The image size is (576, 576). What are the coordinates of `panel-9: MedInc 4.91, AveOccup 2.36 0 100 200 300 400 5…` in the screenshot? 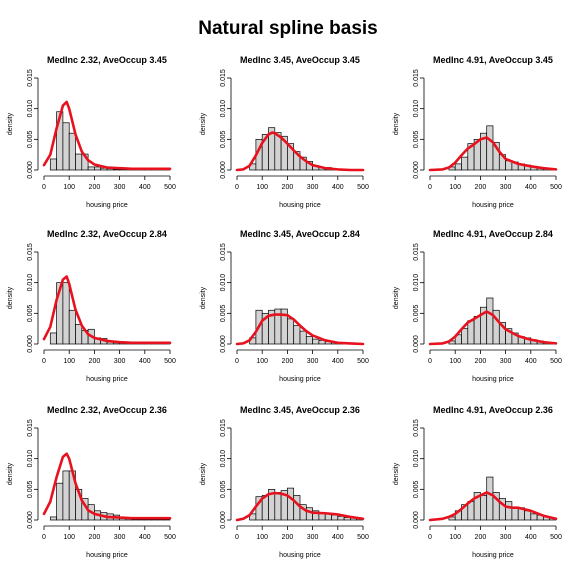 It's located at (477, 482).